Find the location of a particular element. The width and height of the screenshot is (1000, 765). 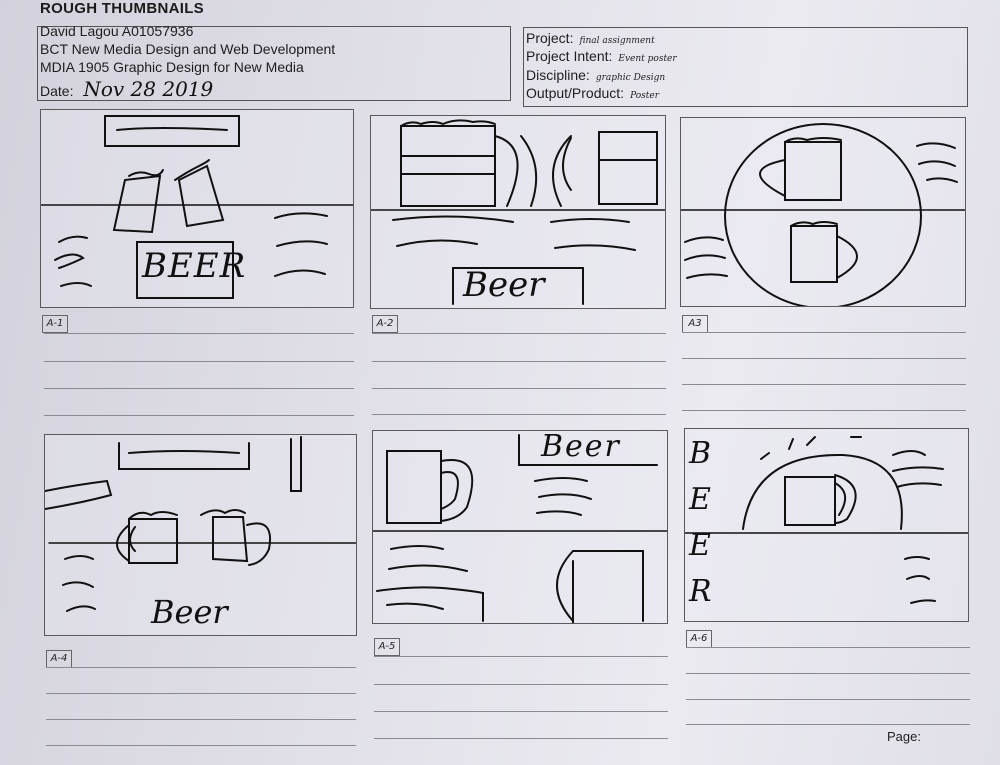

thumbnail-a1: BEER is located at coordinates (197, 208).